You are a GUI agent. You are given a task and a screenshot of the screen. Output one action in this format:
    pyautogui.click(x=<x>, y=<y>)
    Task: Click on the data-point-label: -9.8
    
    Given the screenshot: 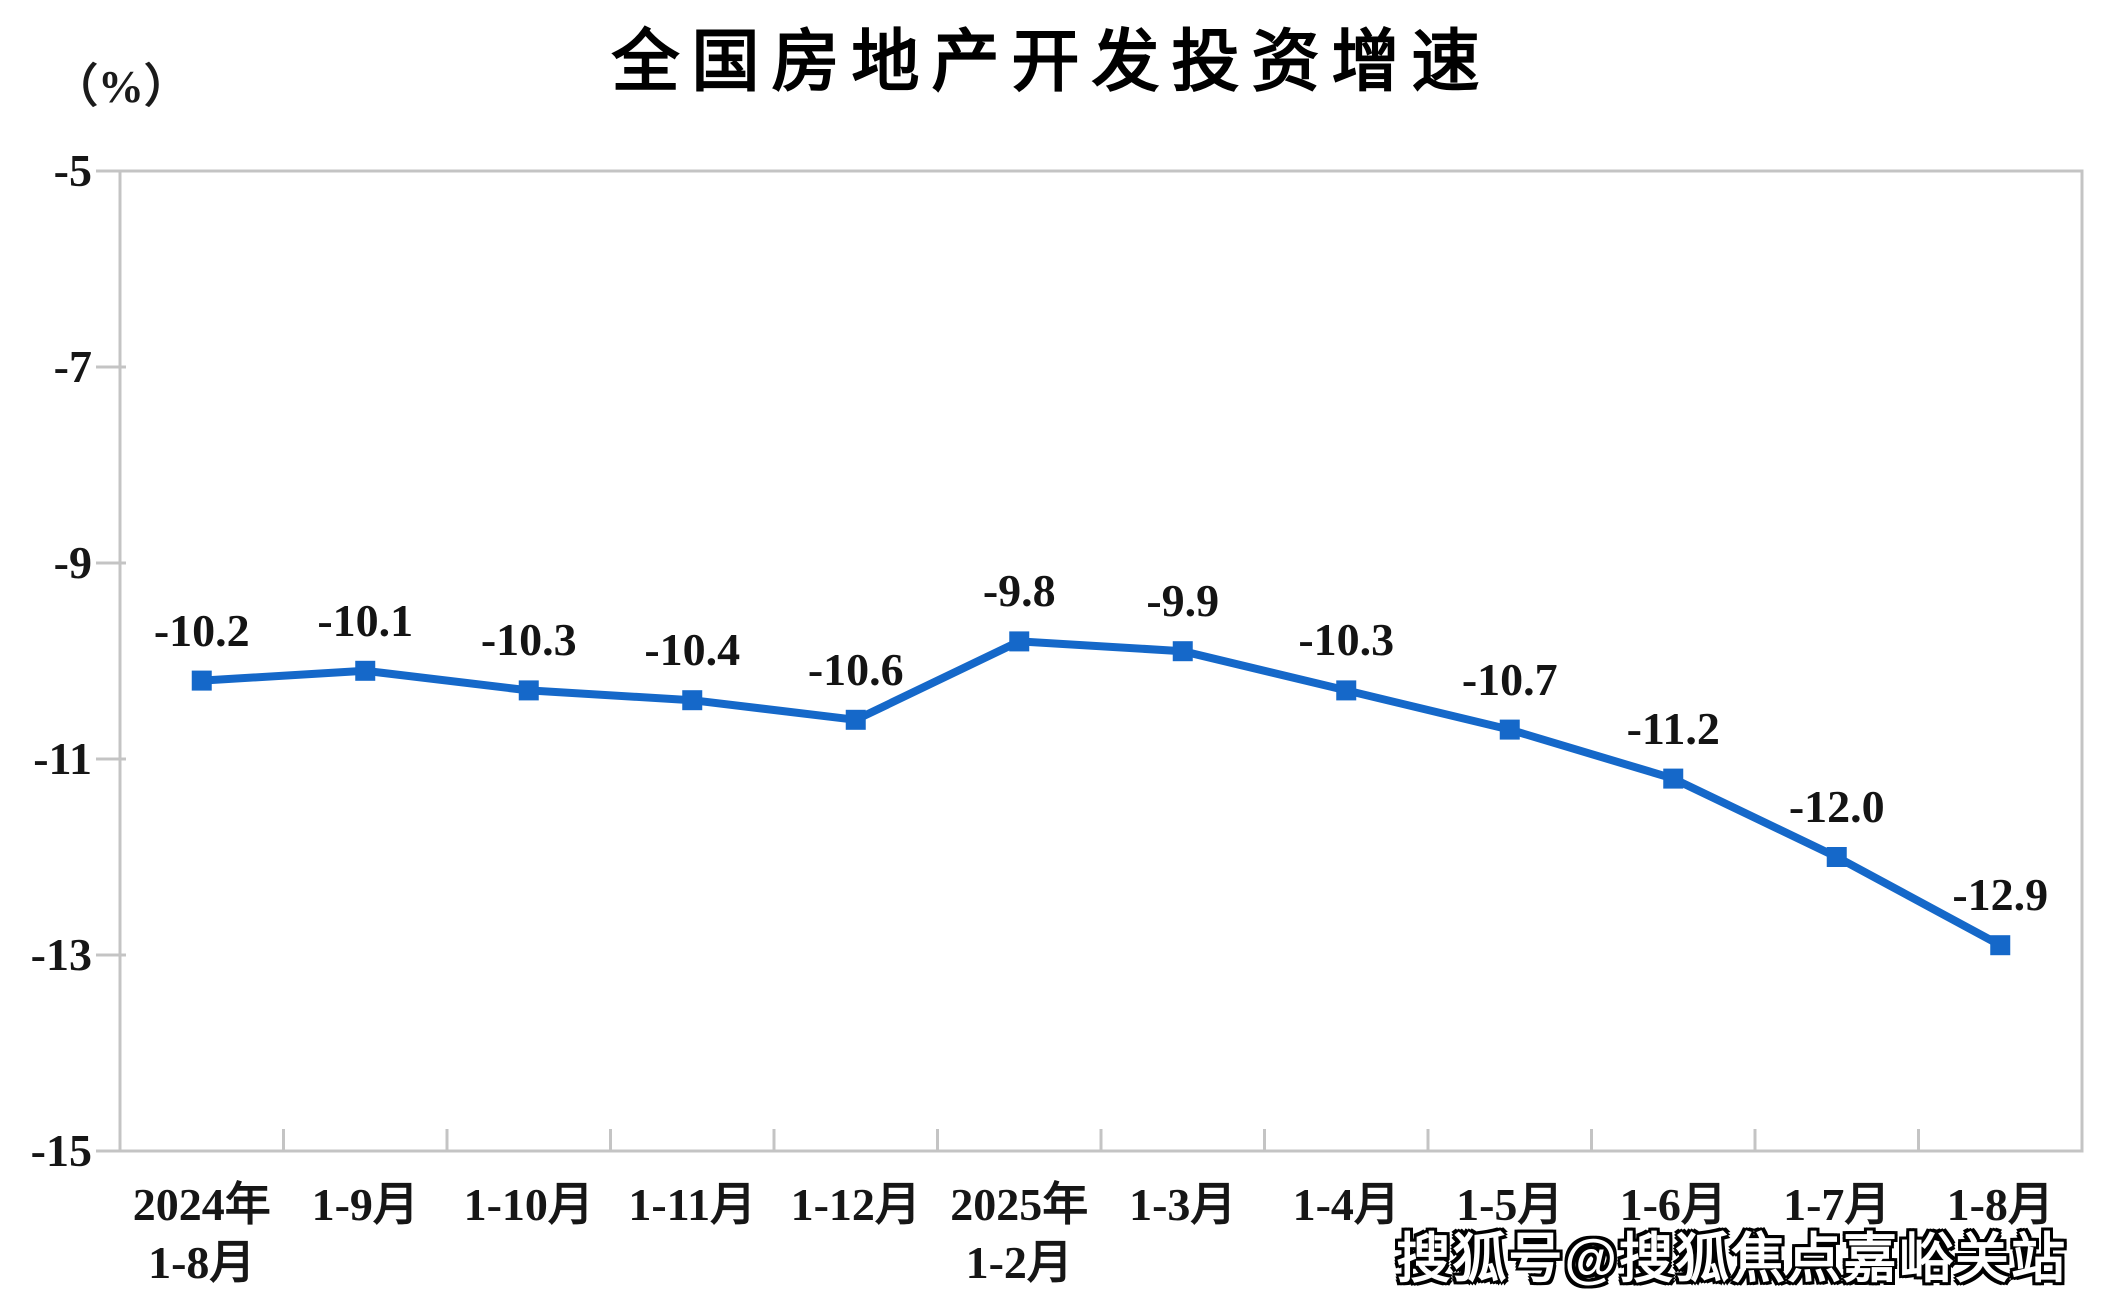 What is the action you would take?
    pyautogui.click(x=1019, y=591)
    